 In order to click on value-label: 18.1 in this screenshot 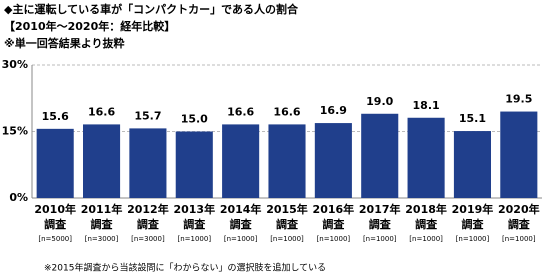, I will do `click(426, 105)`.